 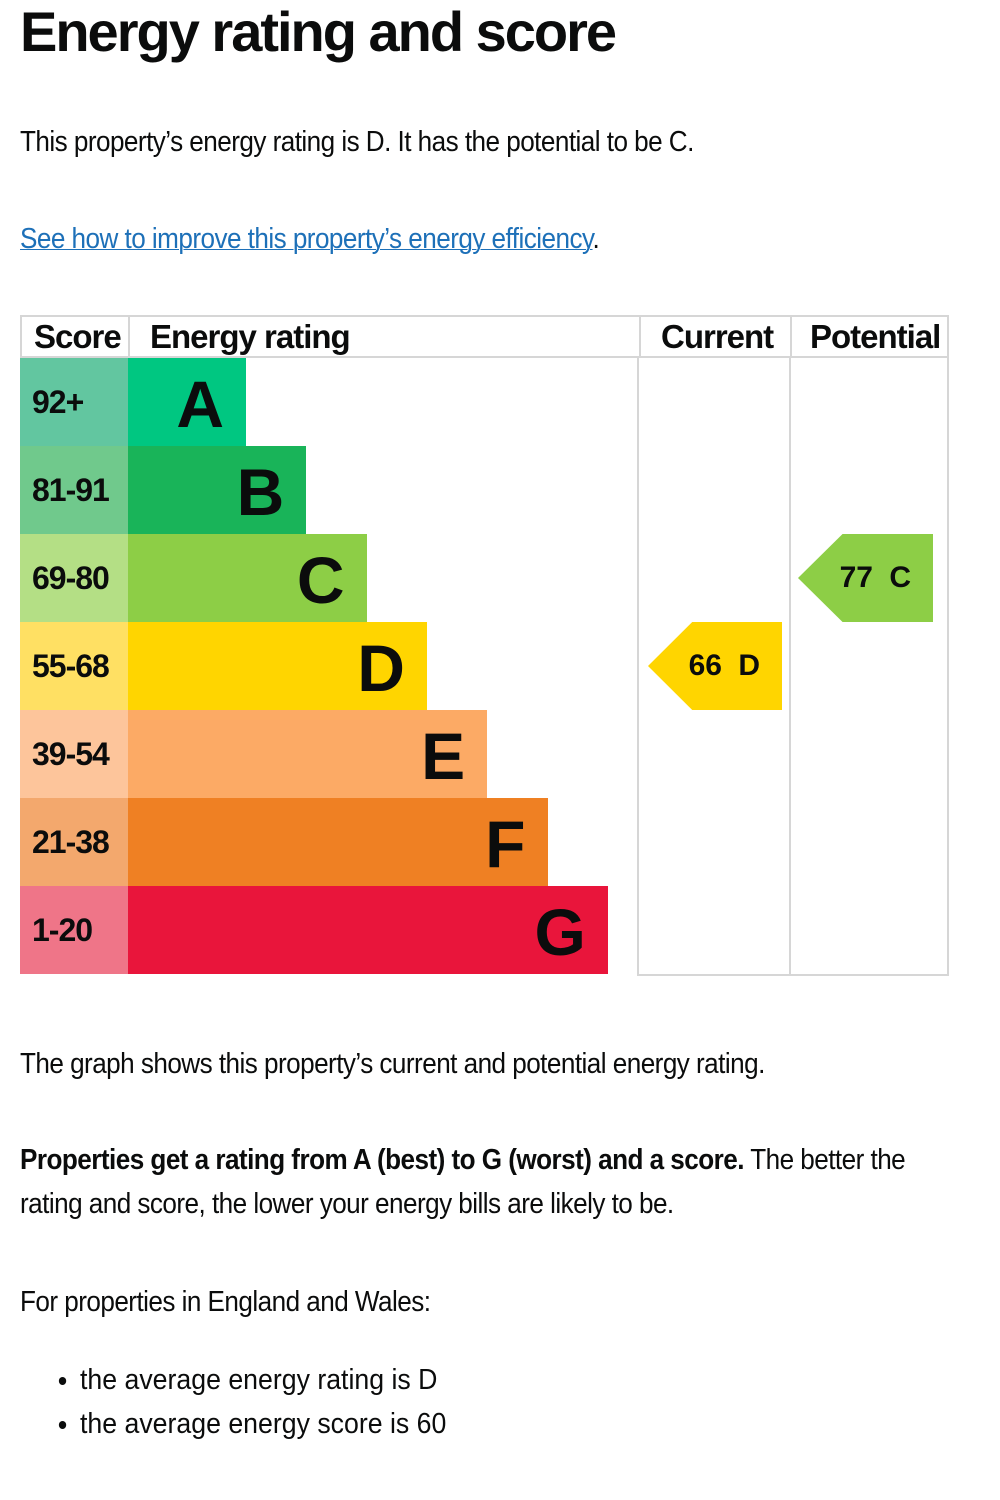 What do you see at coordinates (187, 402) in the screenshot?
I see `rating-bar-a: A` at bounding box center [187, 402].